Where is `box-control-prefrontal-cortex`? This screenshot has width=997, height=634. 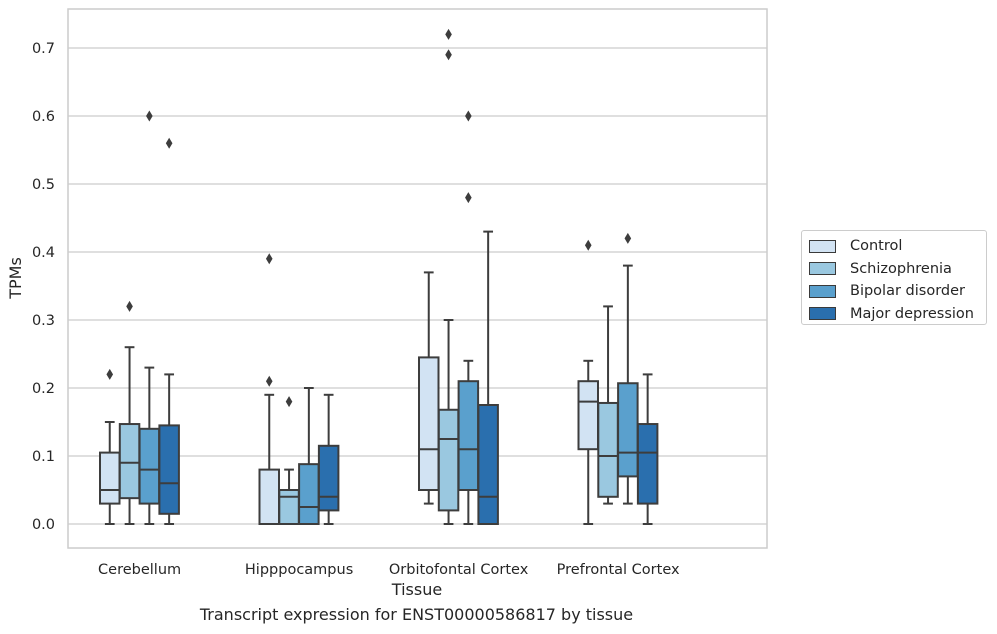
box-control-prefrontal-cortex is located at coordinates (588, 415).